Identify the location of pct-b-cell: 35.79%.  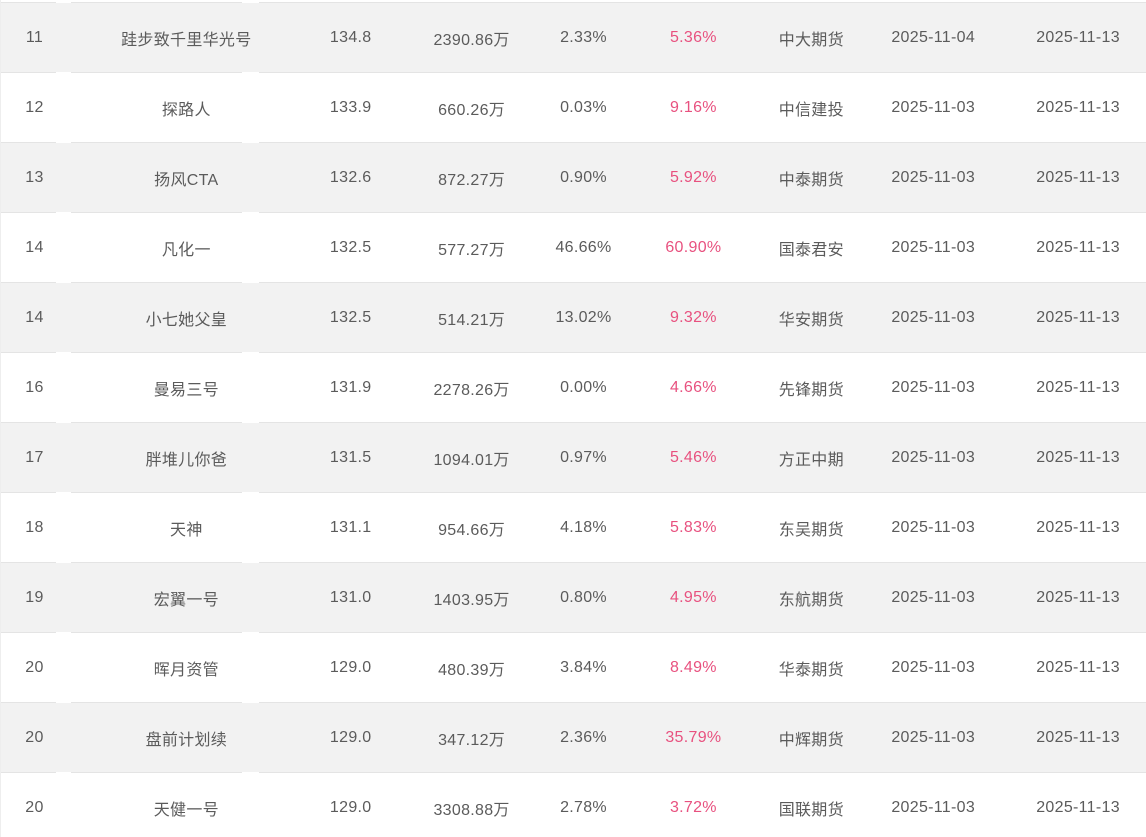
(693, 738).